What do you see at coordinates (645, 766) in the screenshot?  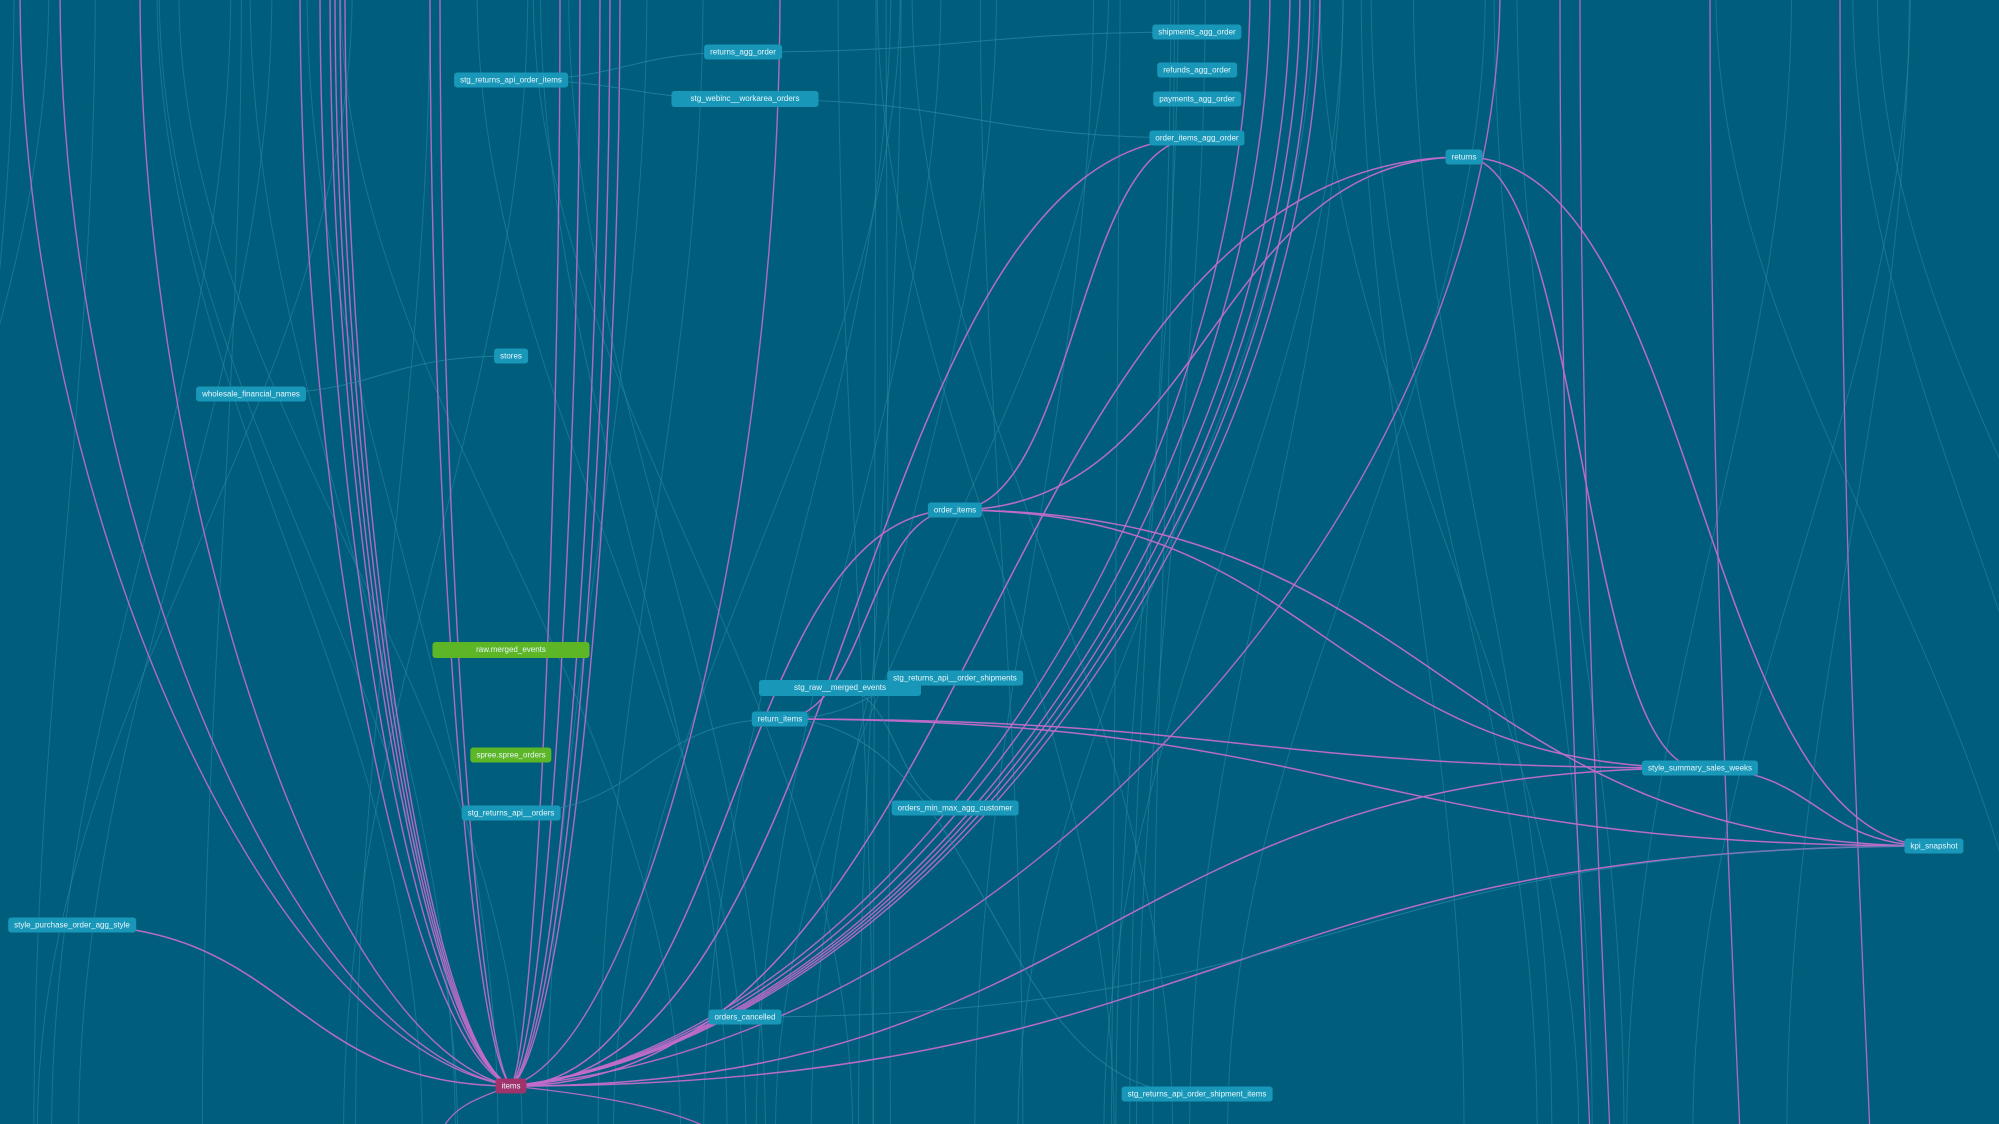 I see `edge-stg_returns_api__orders-to-return_items` at bounding box center [645, 766].